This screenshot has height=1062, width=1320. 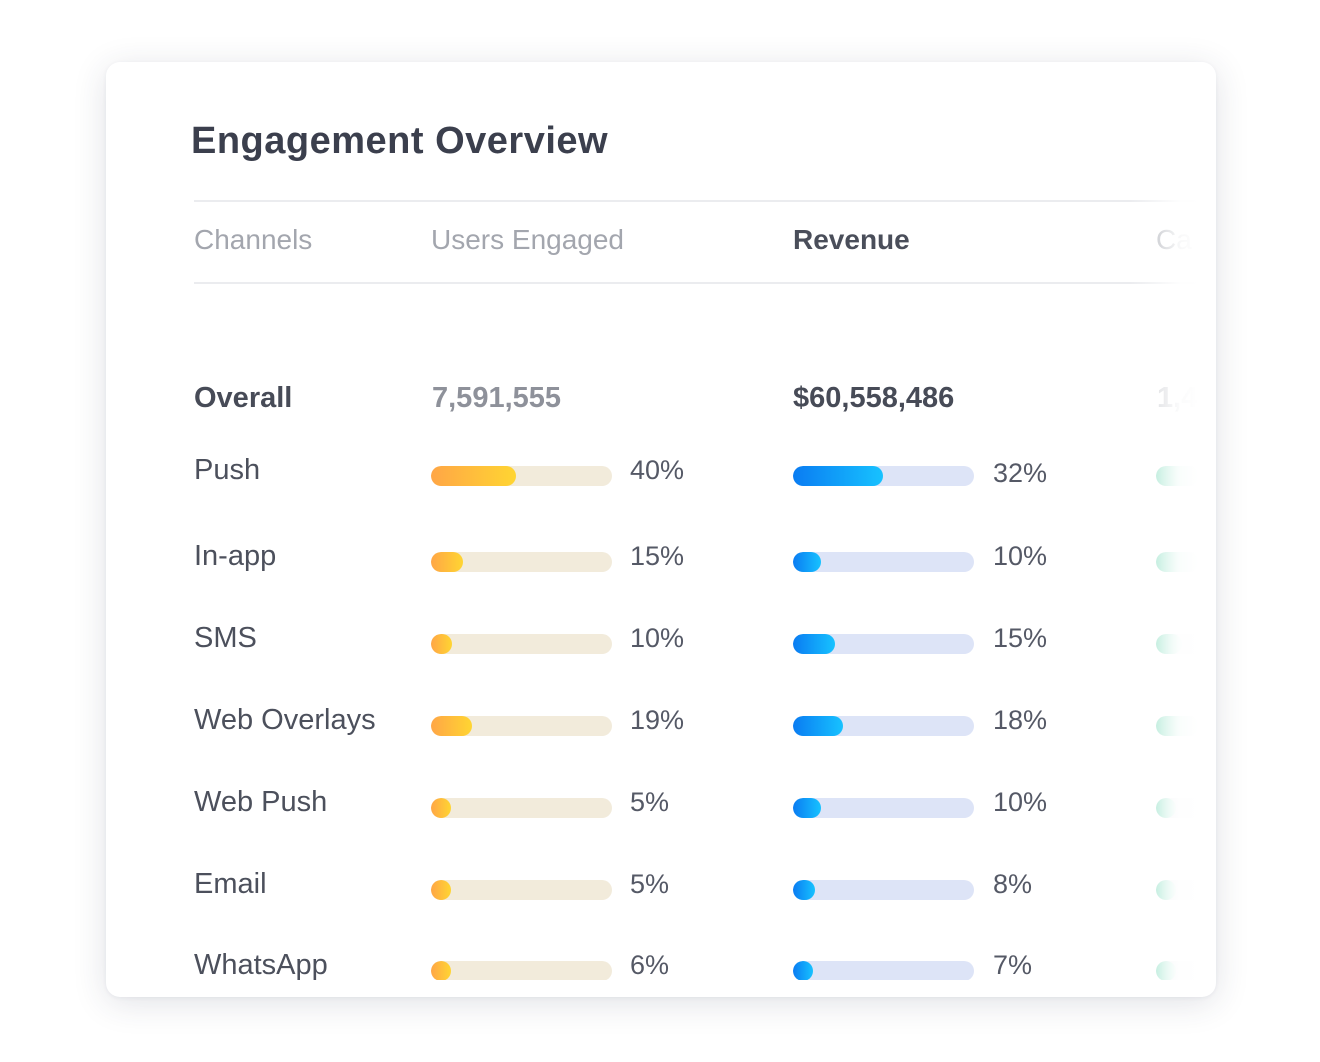 What do you see at coordinates (1178, 890) in the screenshot?
I see `third-column-bar-email` at bounding box center [1178, 890].